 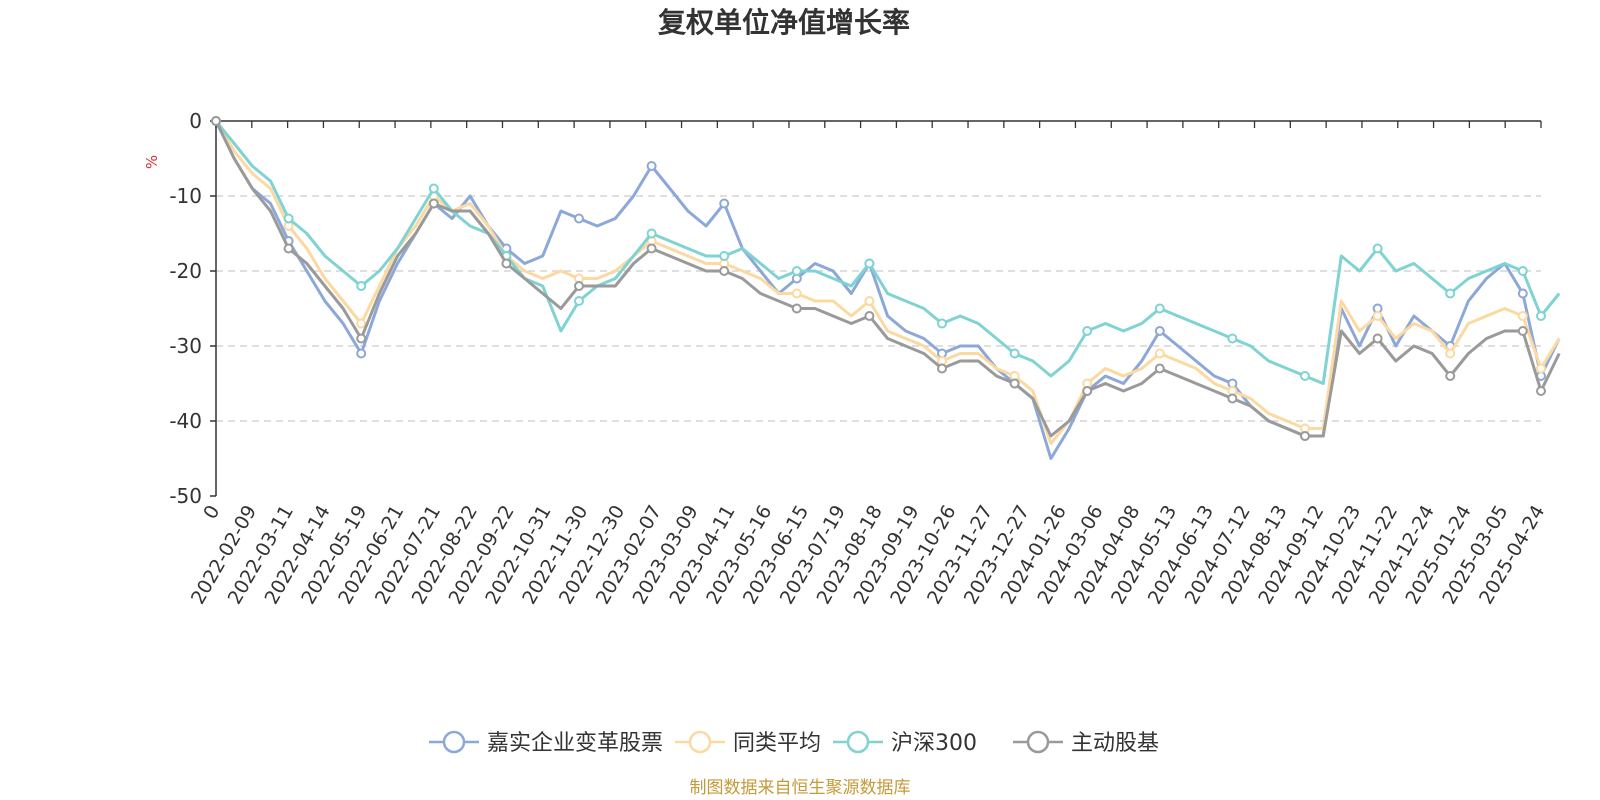 I want to click on legend-label: 沪深300, so click(x=934, y=743).